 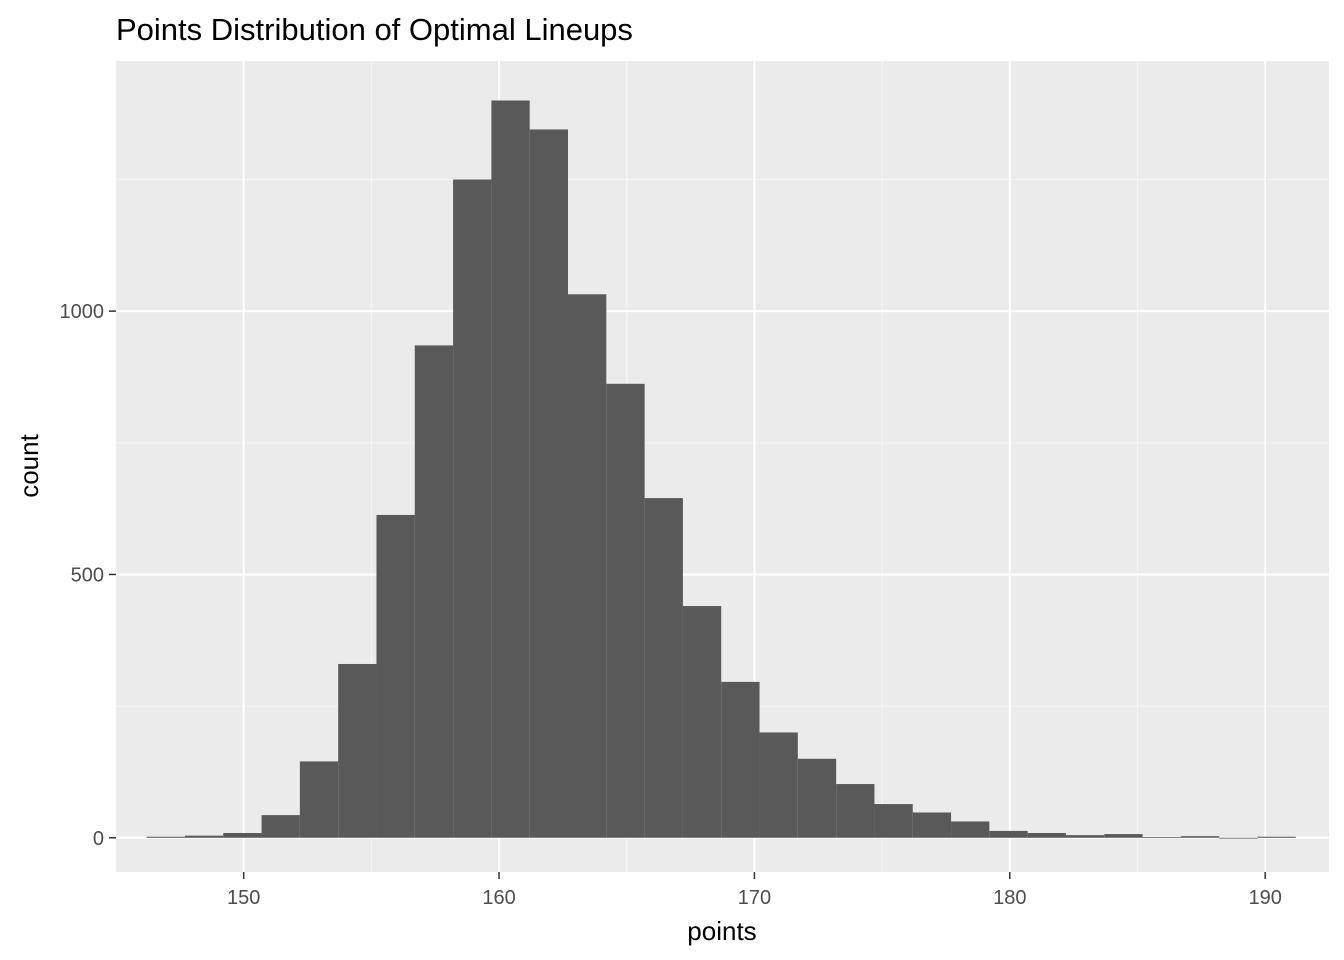 What do you see at coordinates (82, 312) in the screenshot?
I see `y-tick-label: 1000` at bounding box center [82, 312].